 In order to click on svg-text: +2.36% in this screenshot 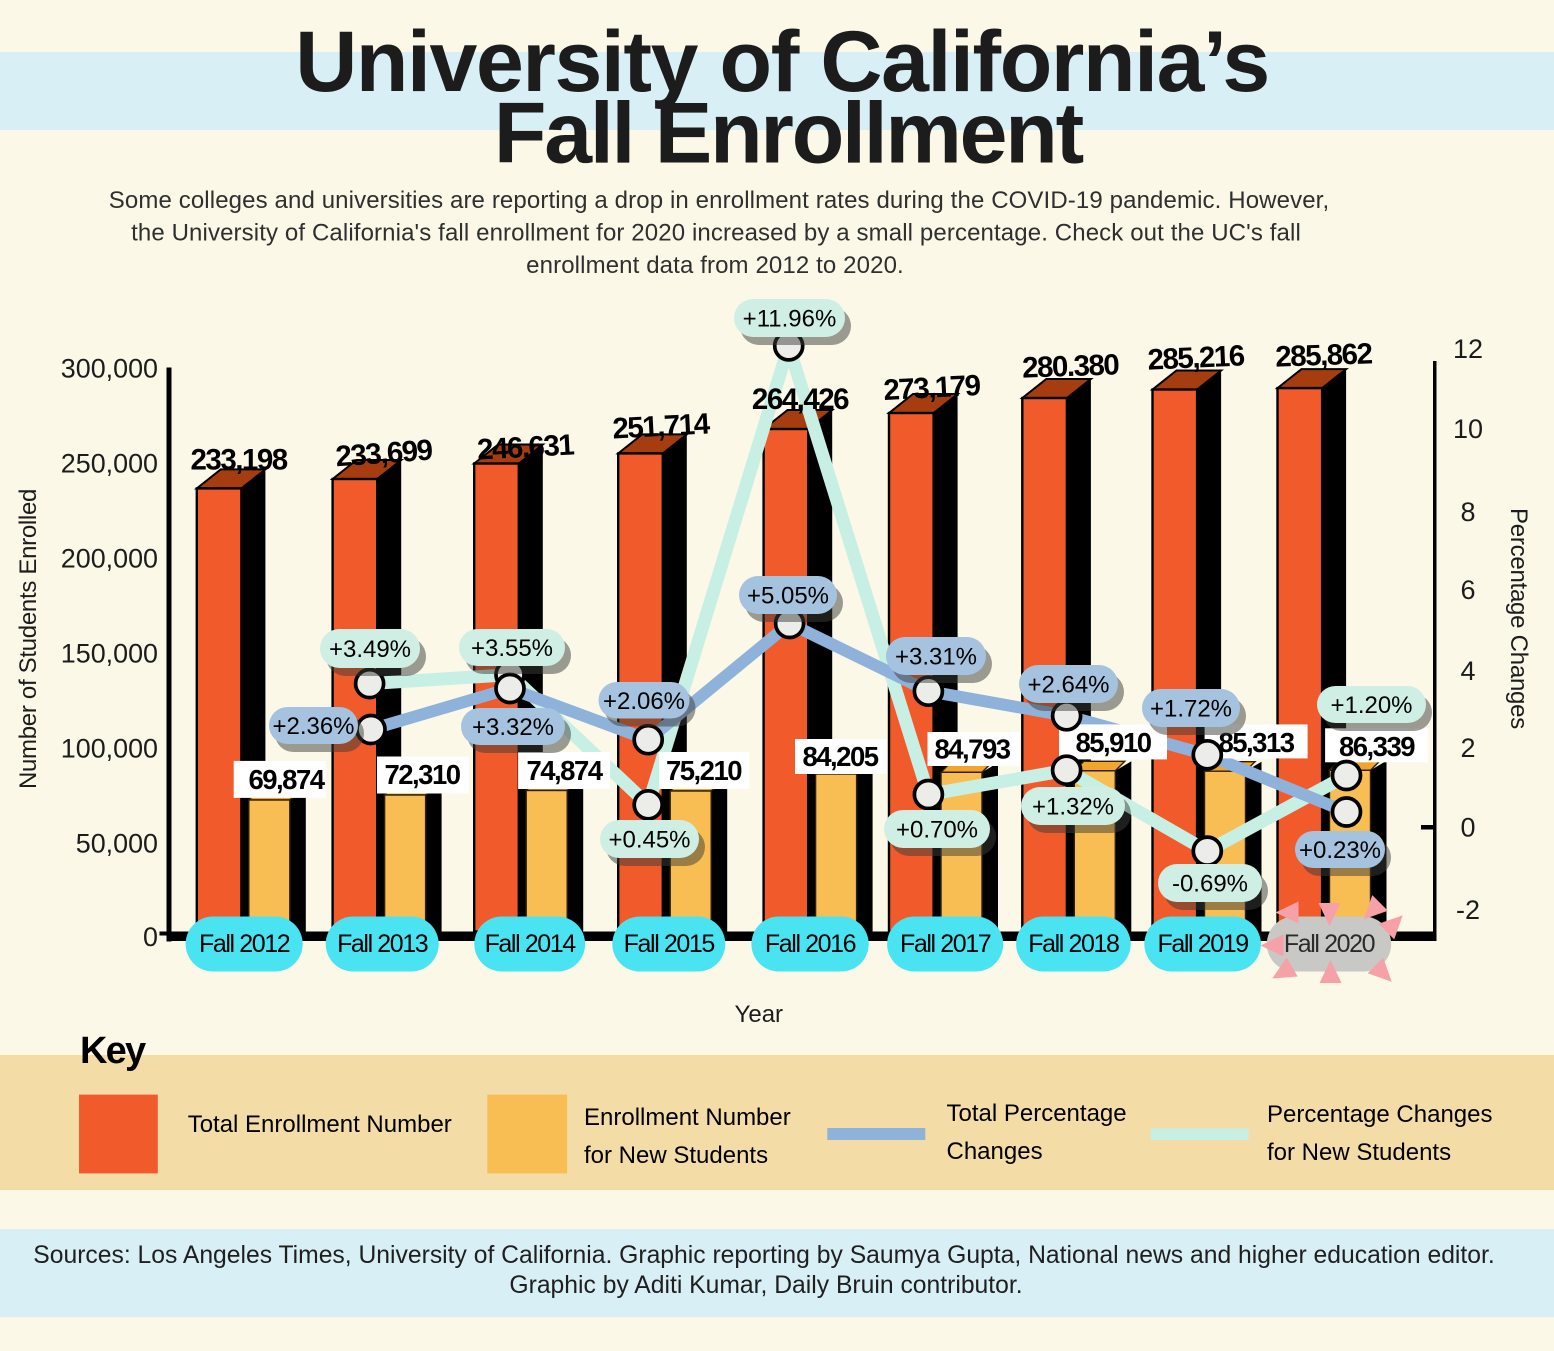, I will do `click(313, 726)`.